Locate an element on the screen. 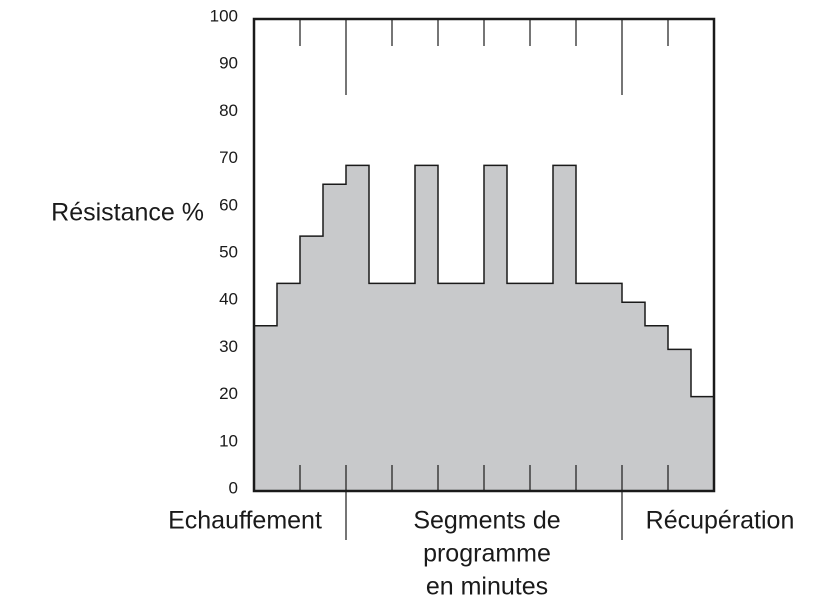 The height and width of the screenshot is (604, 823). y-tick-label: 100 is located at coordinates (224, 15).